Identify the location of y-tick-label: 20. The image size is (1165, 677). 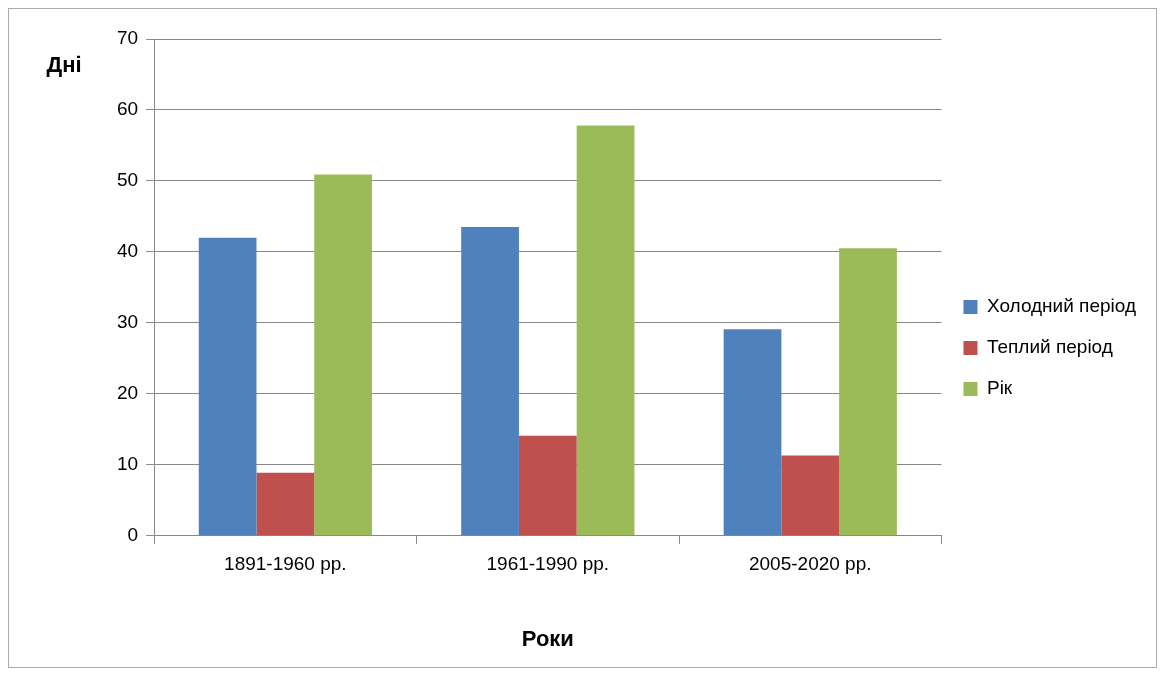
(127, 393).